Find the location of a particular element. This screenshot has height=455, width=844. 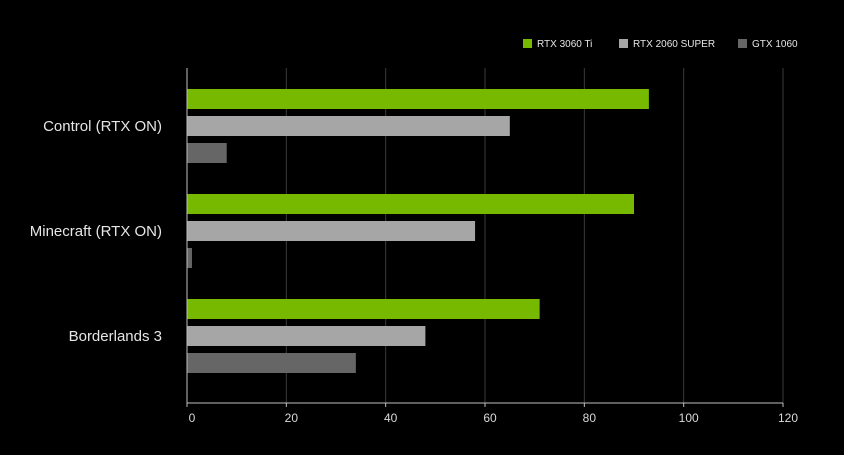

category-label-borderlands-3: Borderlands 3 is located at coordinates (115, 336).